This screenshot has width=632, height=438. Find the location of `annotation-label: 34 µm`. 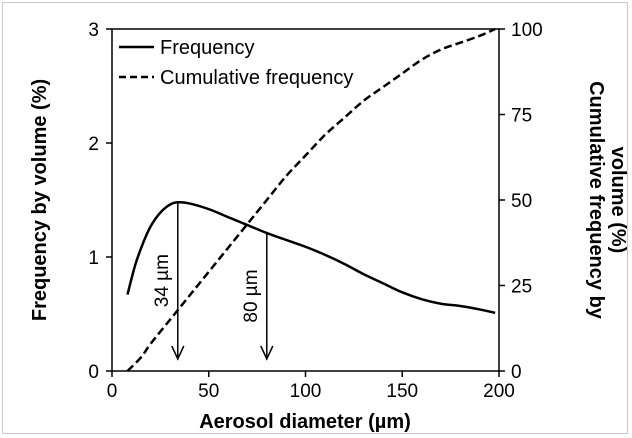

annotation-label: 34 µm is located at coordinates (162, 280).